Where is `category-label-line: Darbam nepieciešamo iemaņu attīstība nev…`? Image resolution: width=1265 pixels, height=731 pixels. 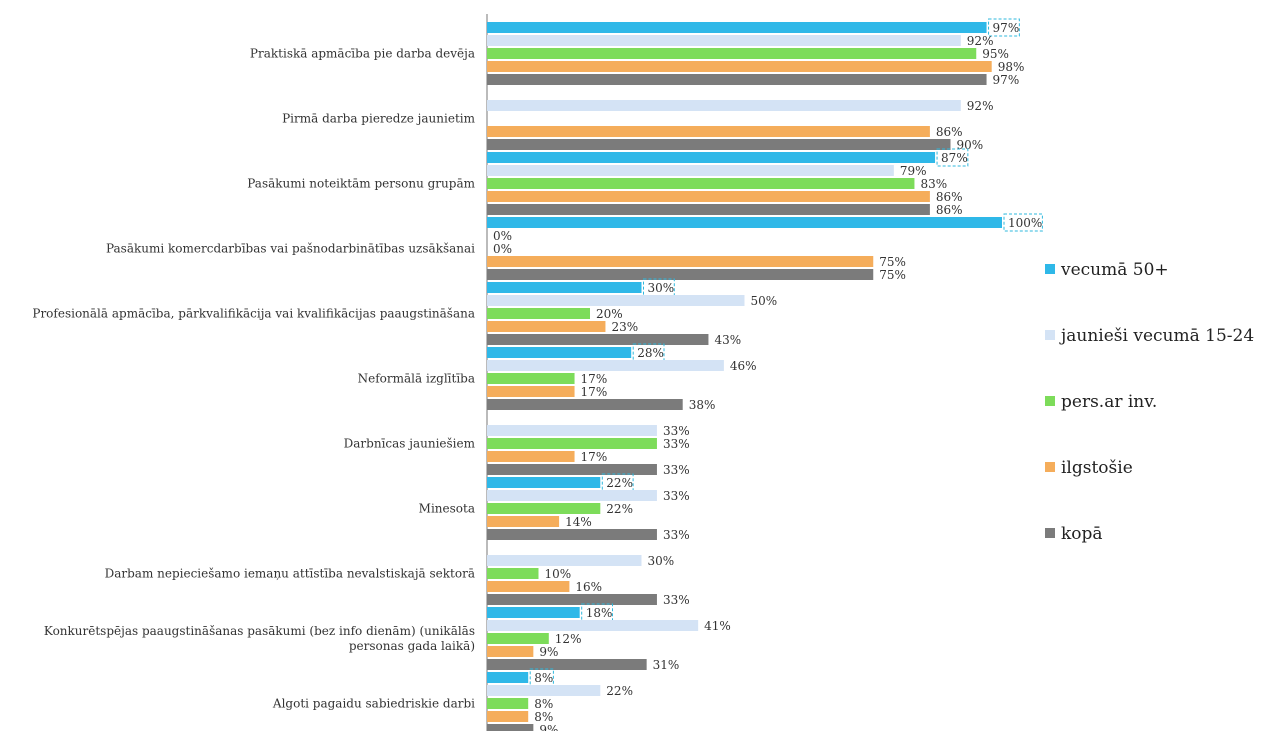 category-label-line: Darbam nepieciešamo iemaņu attīstība nev… is located at coordinates (290, 574).